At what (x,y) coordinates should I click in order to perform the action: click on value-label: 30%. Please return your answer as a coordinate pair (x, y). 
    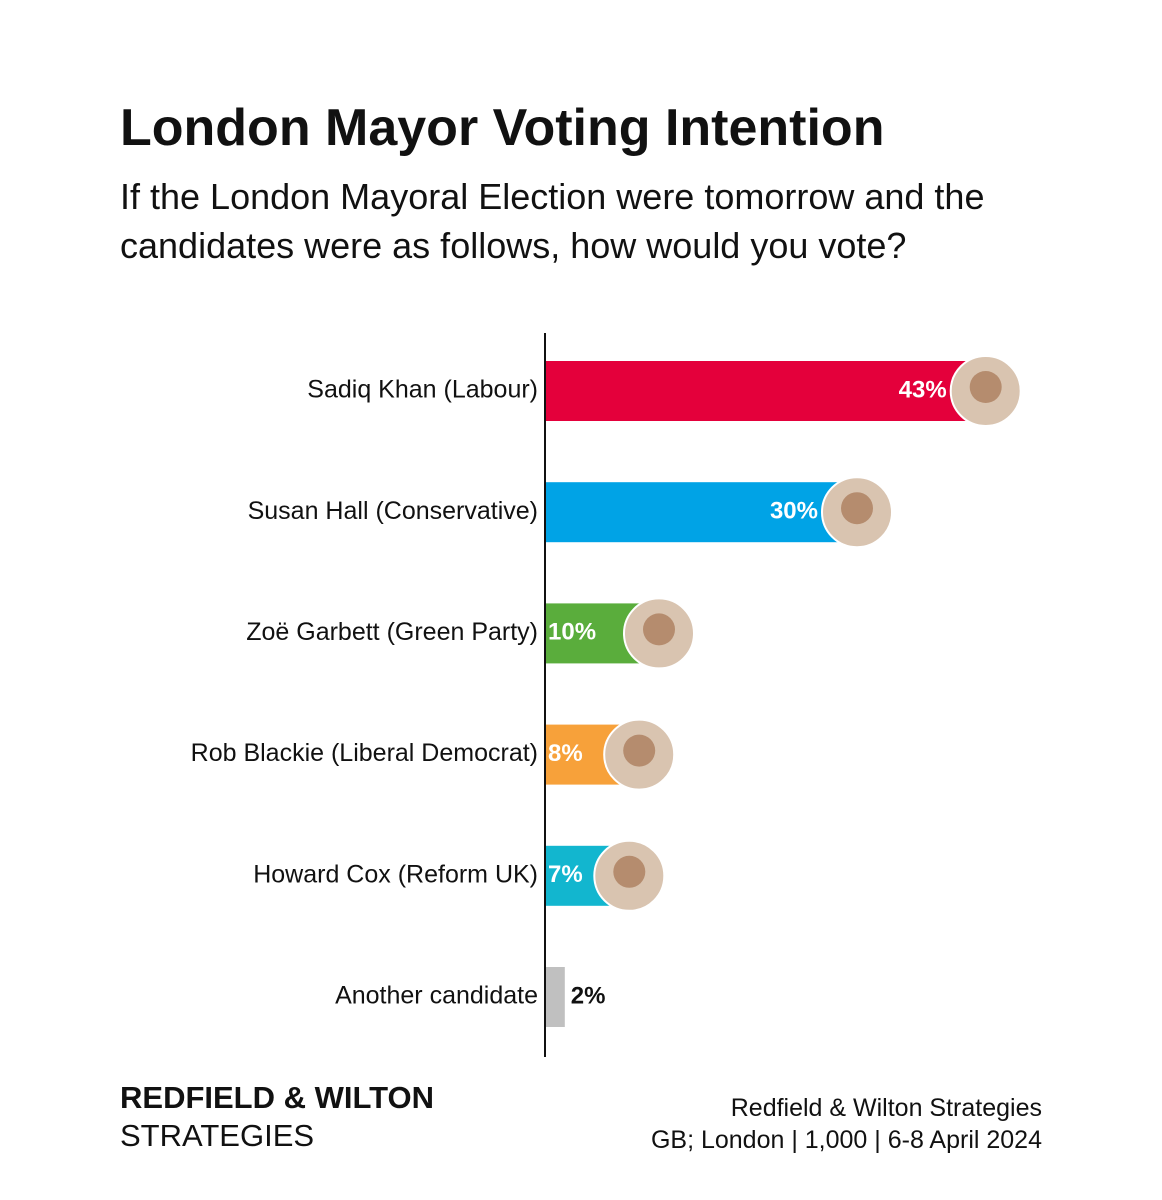
    Looking at the image, I should click on (794, 511).